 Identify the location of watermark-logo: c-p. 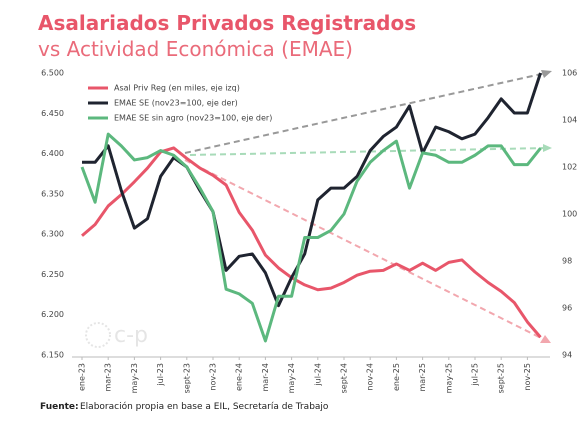
(116, 335).